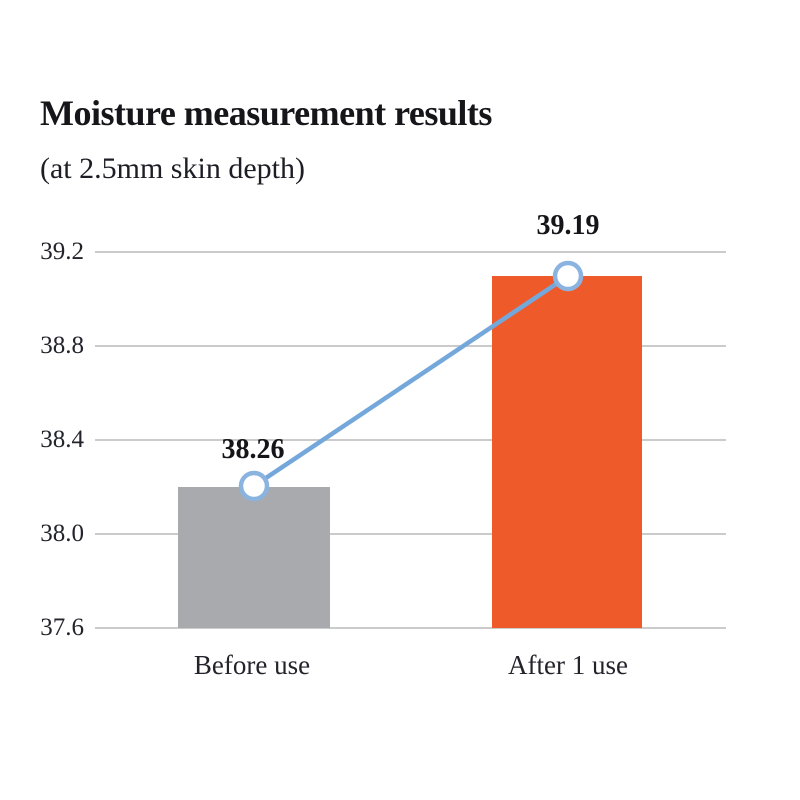 The image size is (800, 800). What do you see at coordinates (62, 627) in the screenshot?
I see `y-axis-tick-label: 37.6` at bounding box center [62, 627].